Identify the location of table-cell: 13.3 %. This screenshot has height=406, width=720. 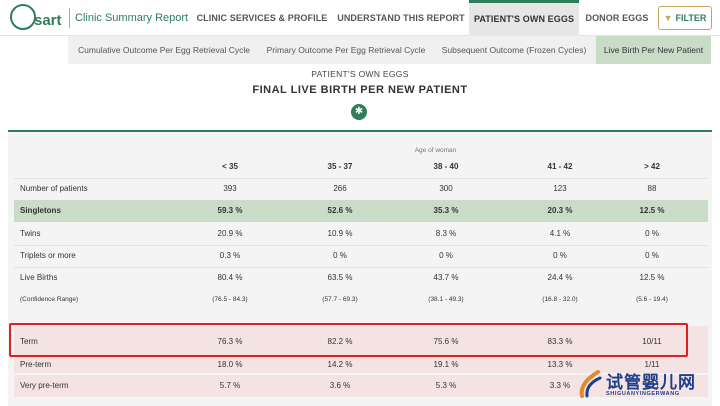
(560, 364).